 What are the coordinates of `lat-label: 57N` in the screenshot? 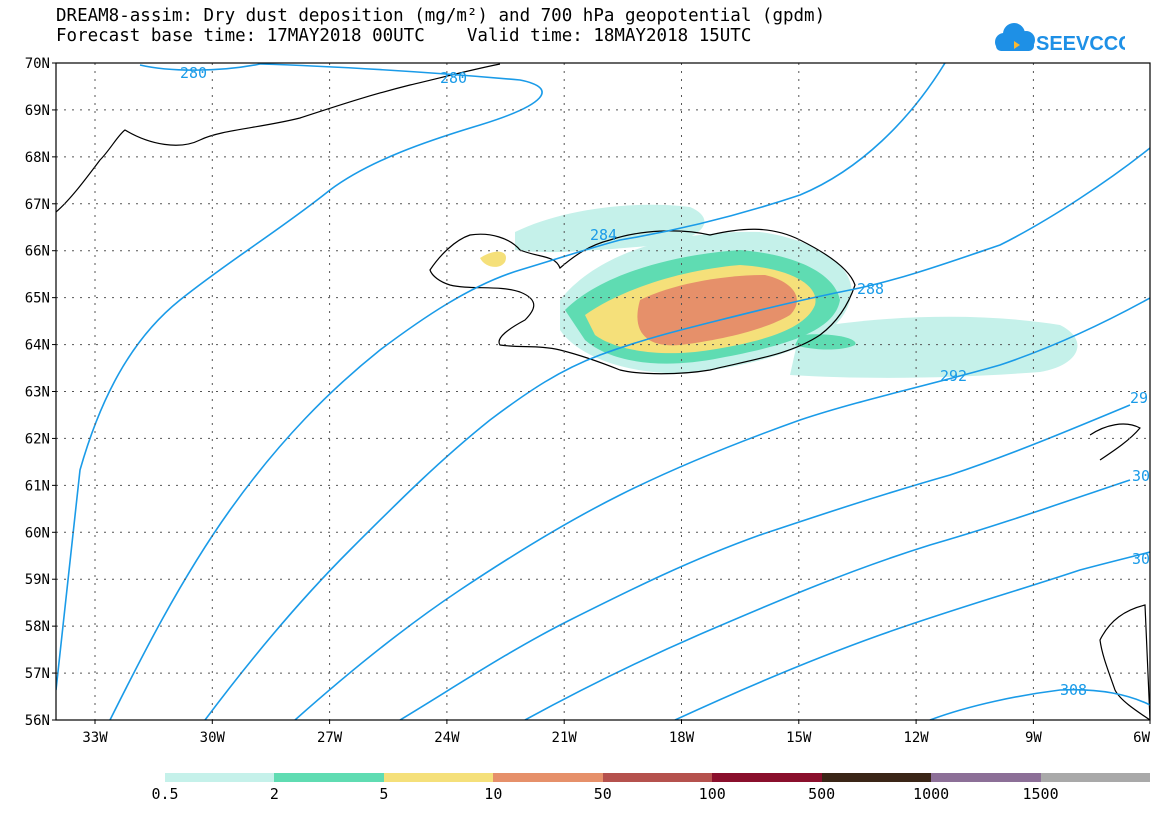 It's located at (37, 674).